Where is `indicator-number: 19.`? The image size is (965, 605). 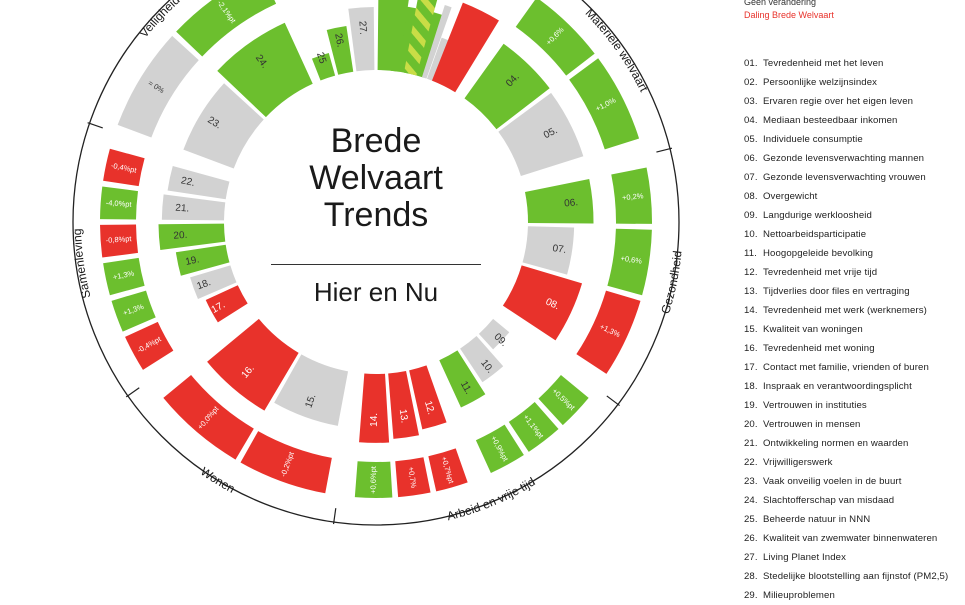 indicator-number: 19. is located at coordinates (751, 405).